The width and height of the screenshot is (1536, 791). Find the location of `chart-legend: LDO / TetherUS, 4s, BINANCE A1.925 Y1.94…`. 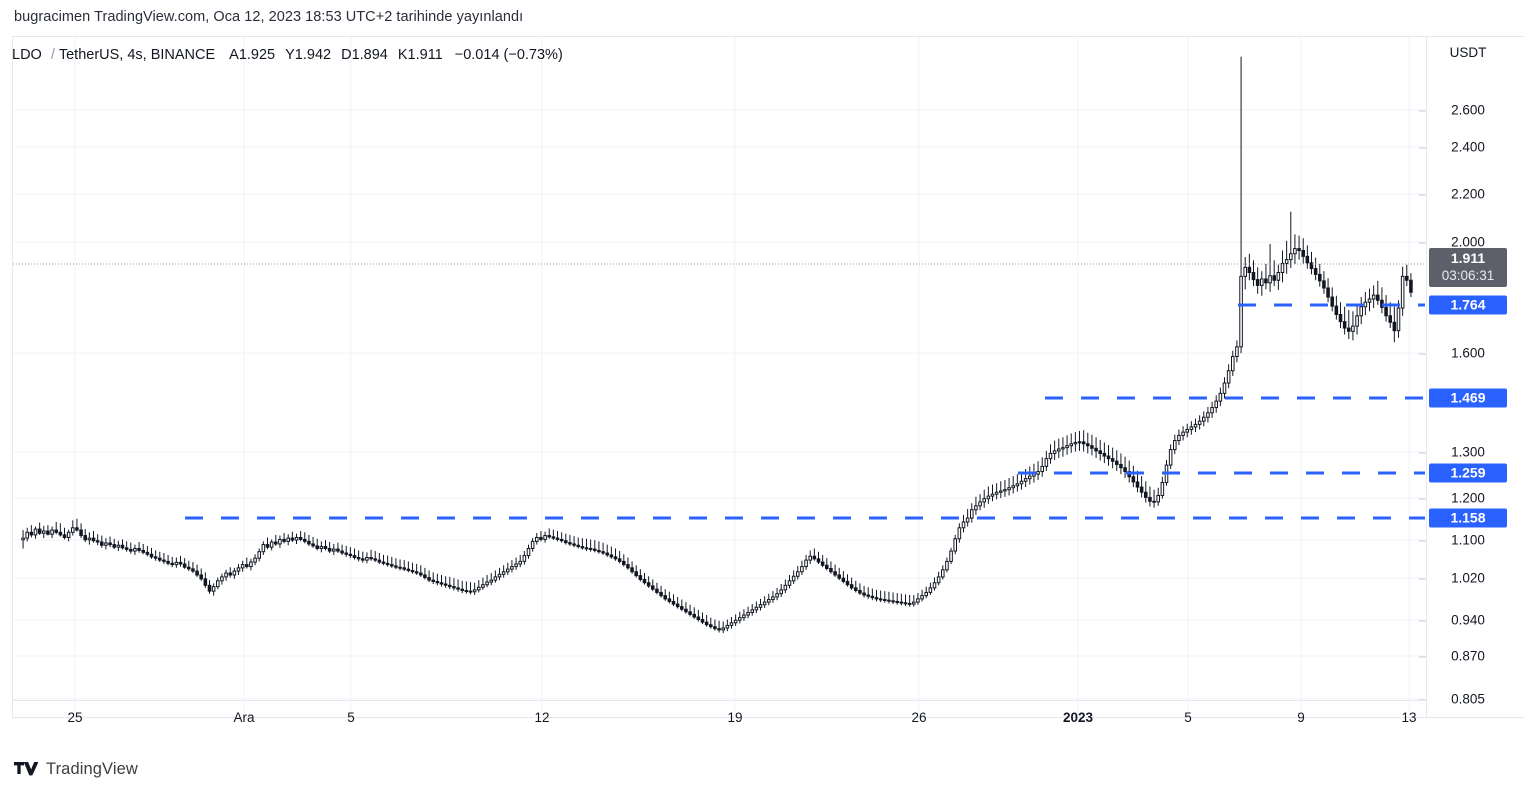

chart-legend: LDO / TetherUS, 4s, BINANCE A1.925 Y1.94… is located at coordinates (287, 55).